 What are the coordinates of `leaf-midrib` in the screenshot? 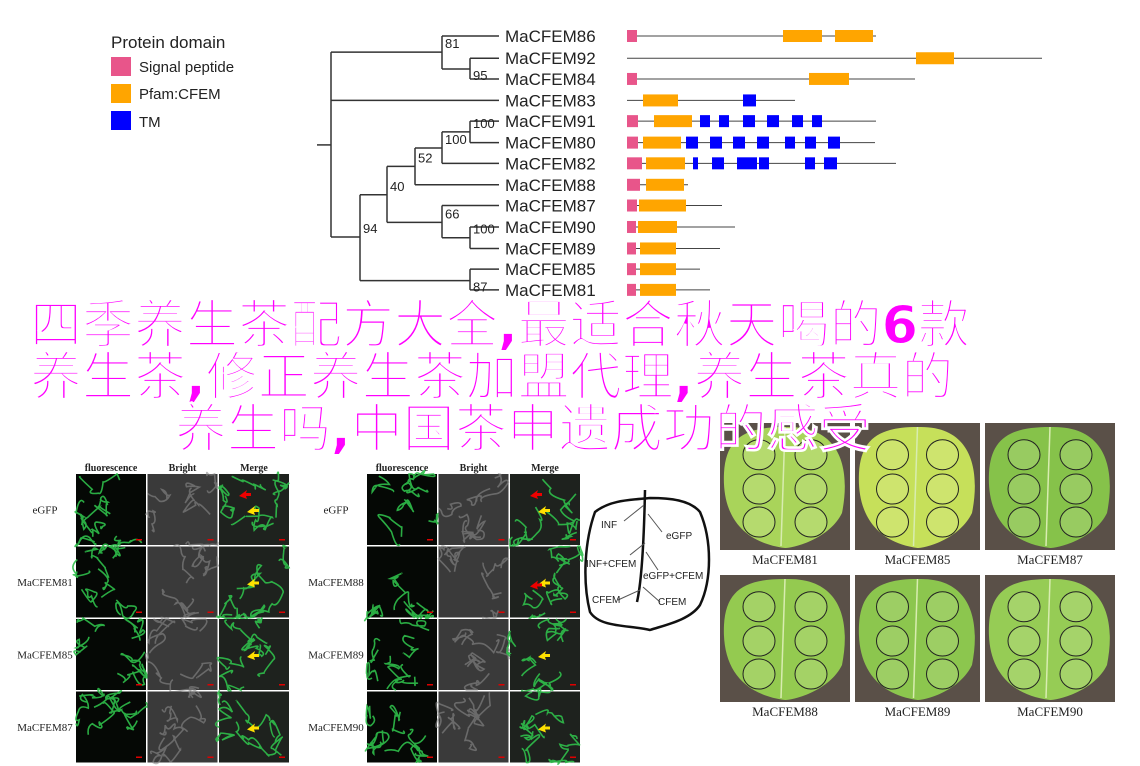 It's located at (641, 546).